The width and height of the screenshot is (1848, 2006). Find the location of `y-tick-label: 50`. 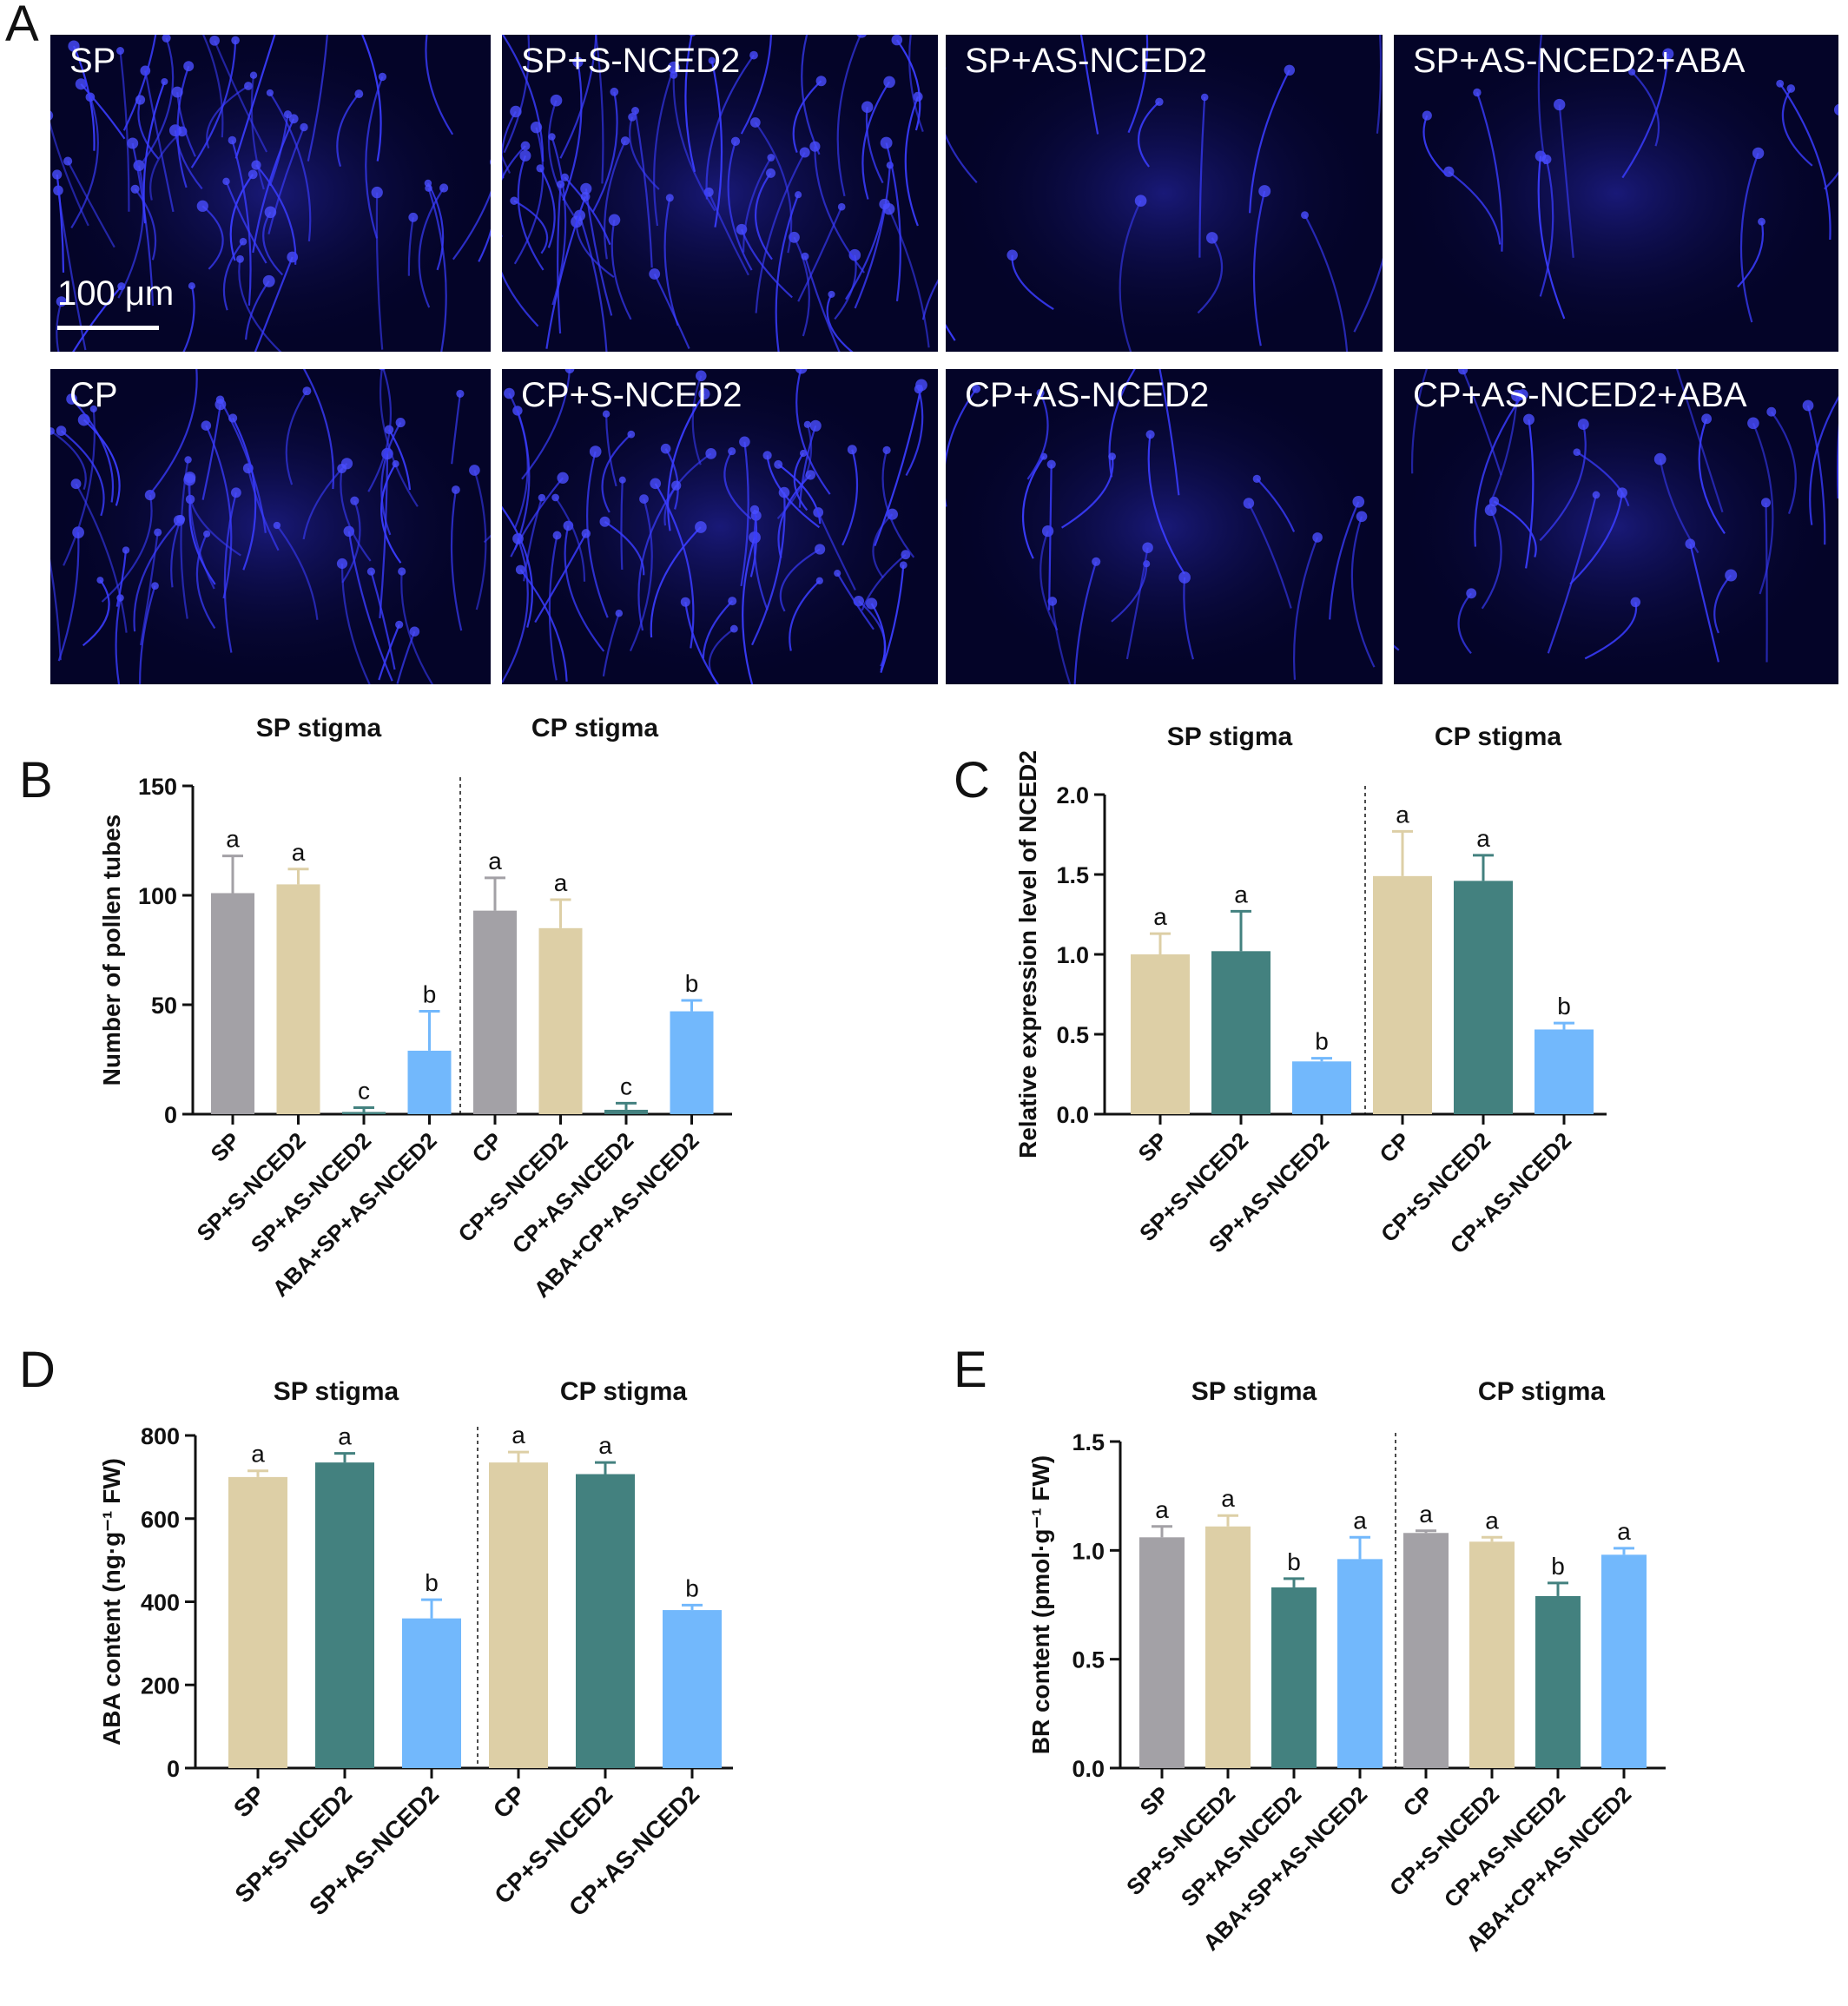

y-tick-label: 50 is located at coordinates (164, 1006).